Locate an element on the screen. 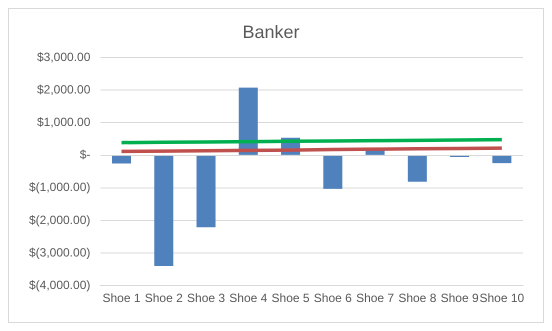  x-tick-label: Shoe 9 is located at coordinates (459, 298).